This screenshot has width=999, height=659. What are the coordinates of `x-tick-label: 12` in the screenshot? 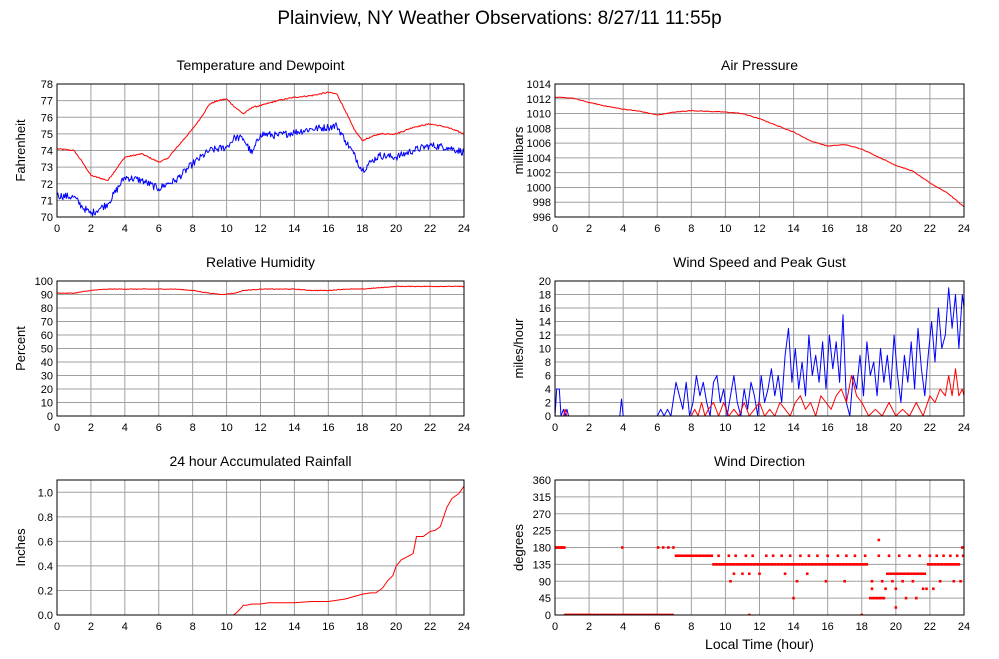 It's located at (260, 229).